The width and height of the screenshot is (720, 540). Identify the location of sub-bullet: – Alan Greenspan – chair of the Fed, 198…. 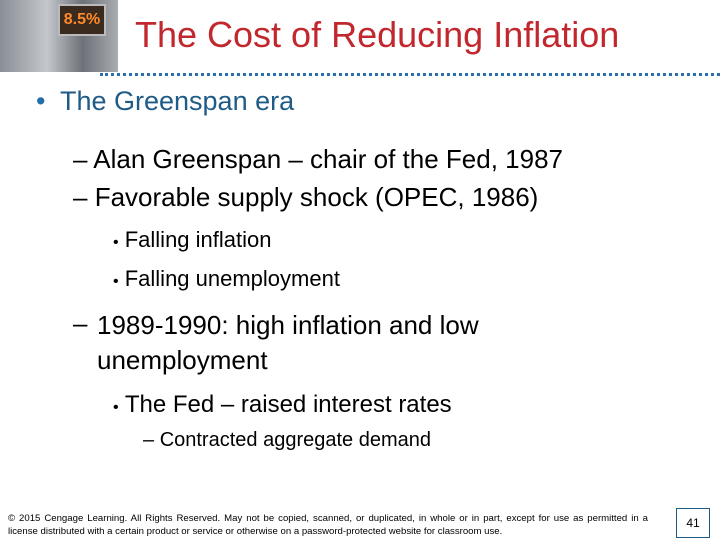
(318, 159).